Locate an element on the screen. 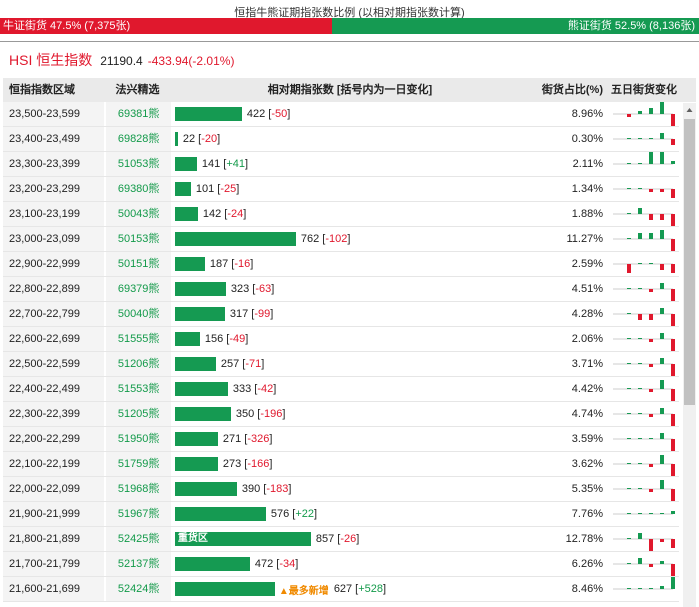 The image size is (699, 607). warrant-code-link: 69828熊 is located at coordinates (138, 139).